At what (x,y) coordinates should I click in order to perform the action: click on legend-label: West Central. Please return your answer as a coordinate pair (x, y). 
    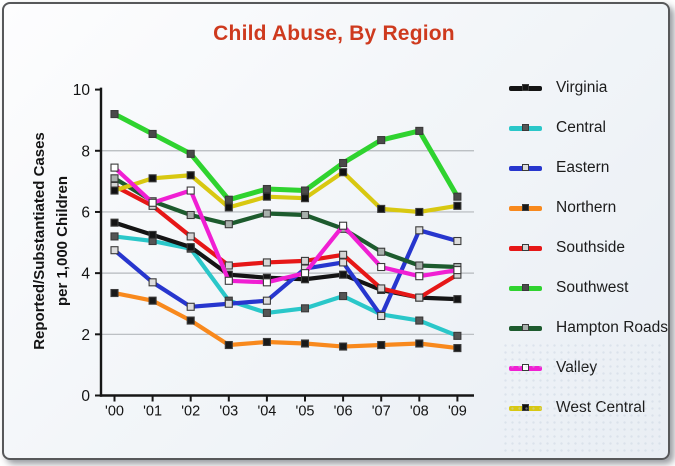
    Looking at the image, I should click on (601, 407).